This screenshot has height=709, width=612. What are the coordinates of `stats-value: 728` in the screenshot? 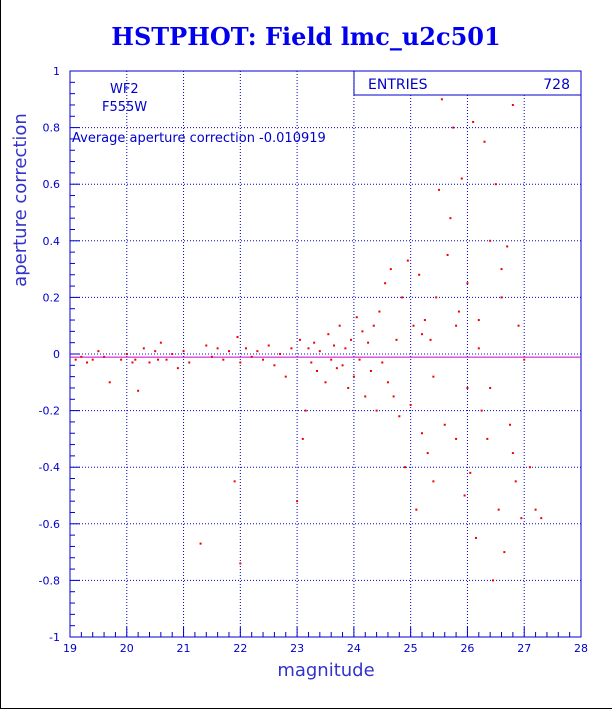 It's located at (556, 85).